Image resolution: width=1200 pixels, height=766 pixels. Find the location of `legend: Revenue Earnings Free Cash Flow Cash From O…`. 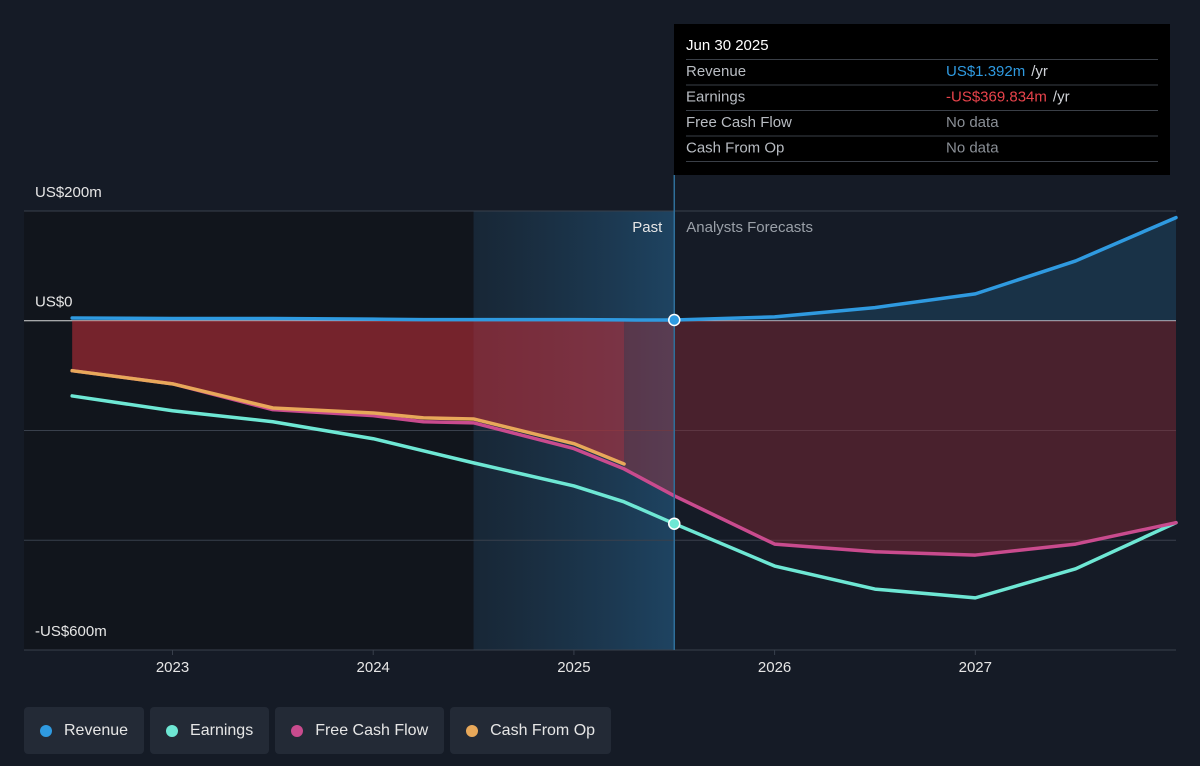

legend: Revenue Earnings Free Cash Flow Cash From O… is located at coordinates (318, 730).